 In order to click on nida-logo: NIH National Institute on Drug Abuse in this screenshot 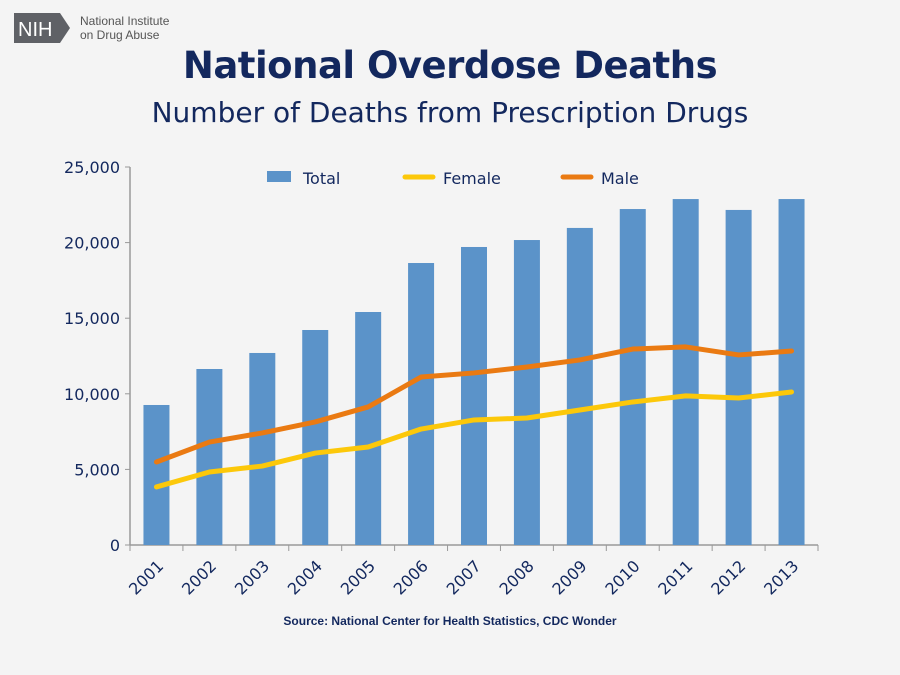, I will do `click(91, 28)`.